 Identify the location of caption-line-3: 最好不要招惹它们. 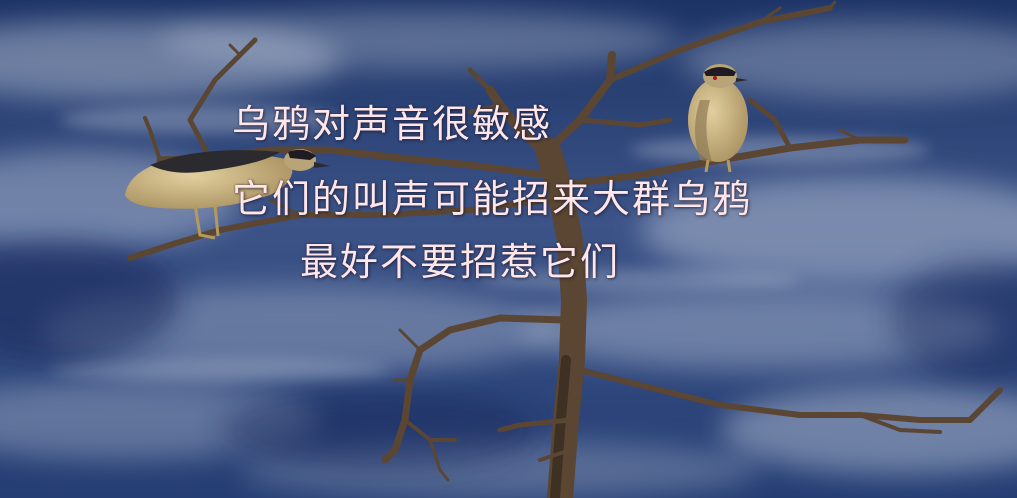
(460, 262).